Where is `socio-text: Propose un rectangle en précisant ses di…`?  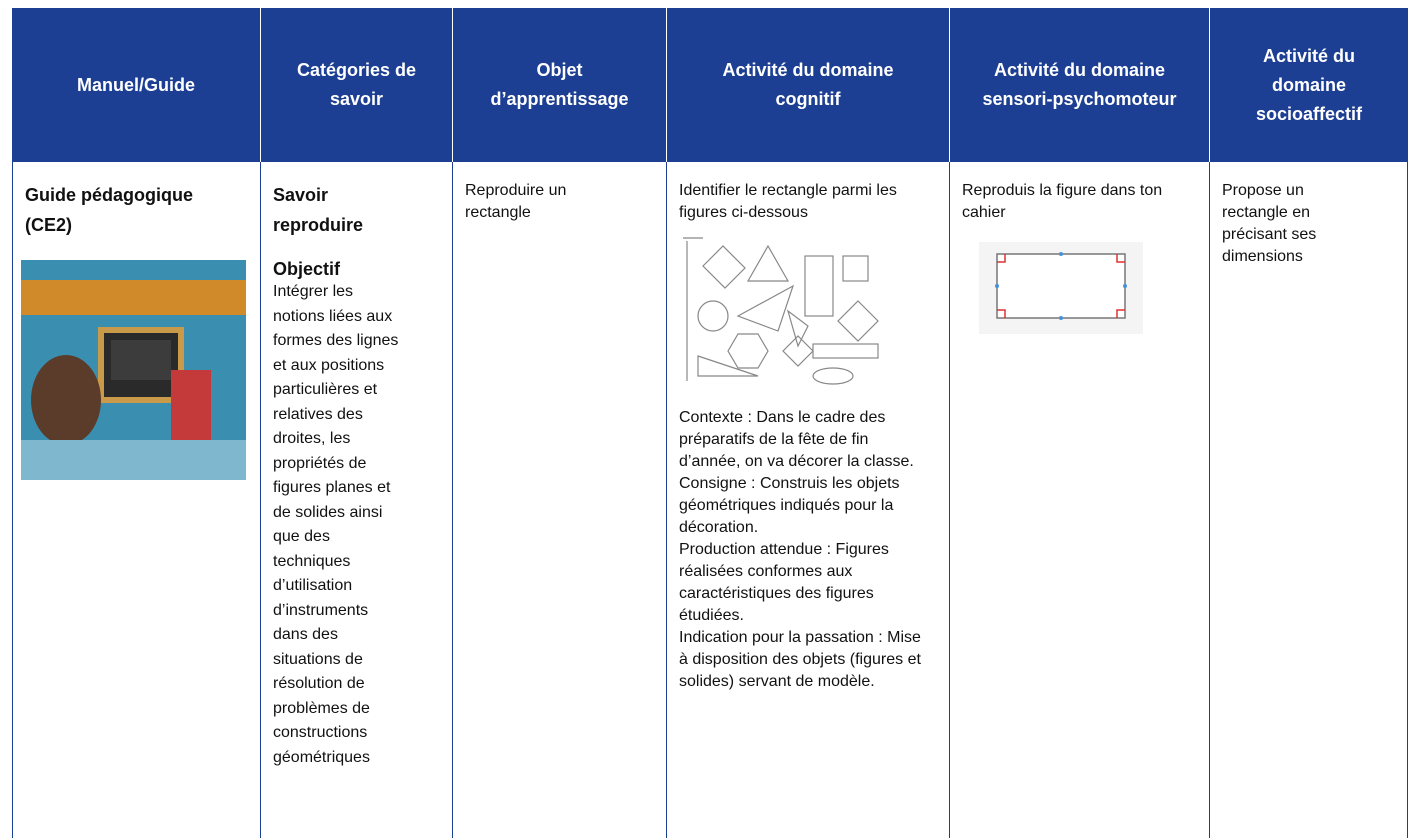
socio-text: Propose un rectangle en précisant ses di… is located at coordinates (1269, 223).